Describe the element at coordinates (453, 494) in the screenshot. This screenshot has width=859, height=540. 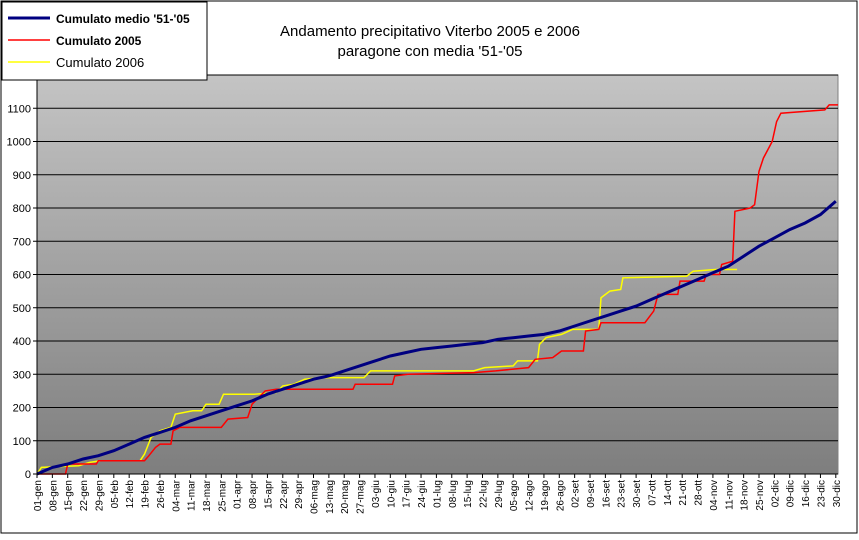
I see `x-tick-label: 08-lug` at that location.